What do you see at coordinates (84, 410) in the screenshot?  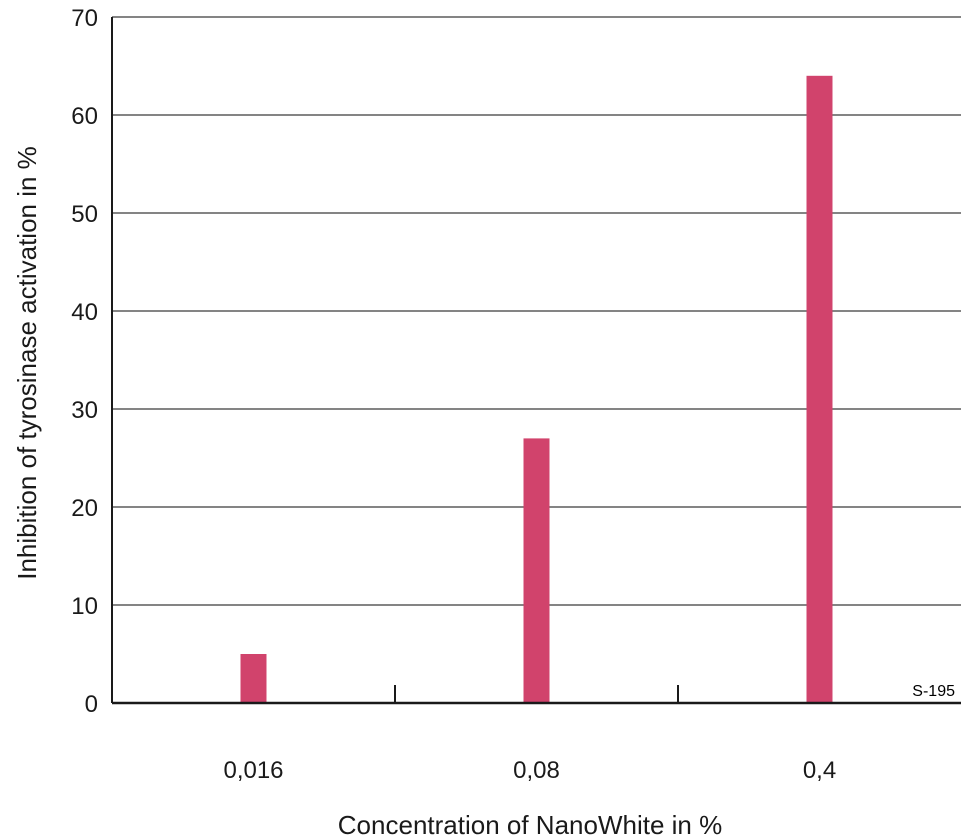 I see `y-tick-label: 30` at bounding box center [84, 410].